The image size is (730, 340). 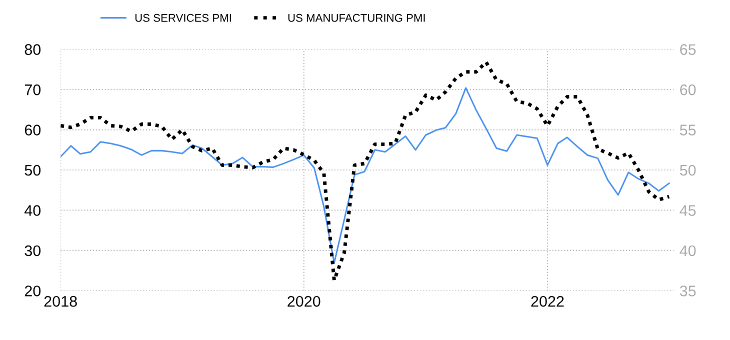 What do you see at coordinates (32, 210) in the screenshot?
I see `y-tick-label: 40` at bounding box center [32, 210].